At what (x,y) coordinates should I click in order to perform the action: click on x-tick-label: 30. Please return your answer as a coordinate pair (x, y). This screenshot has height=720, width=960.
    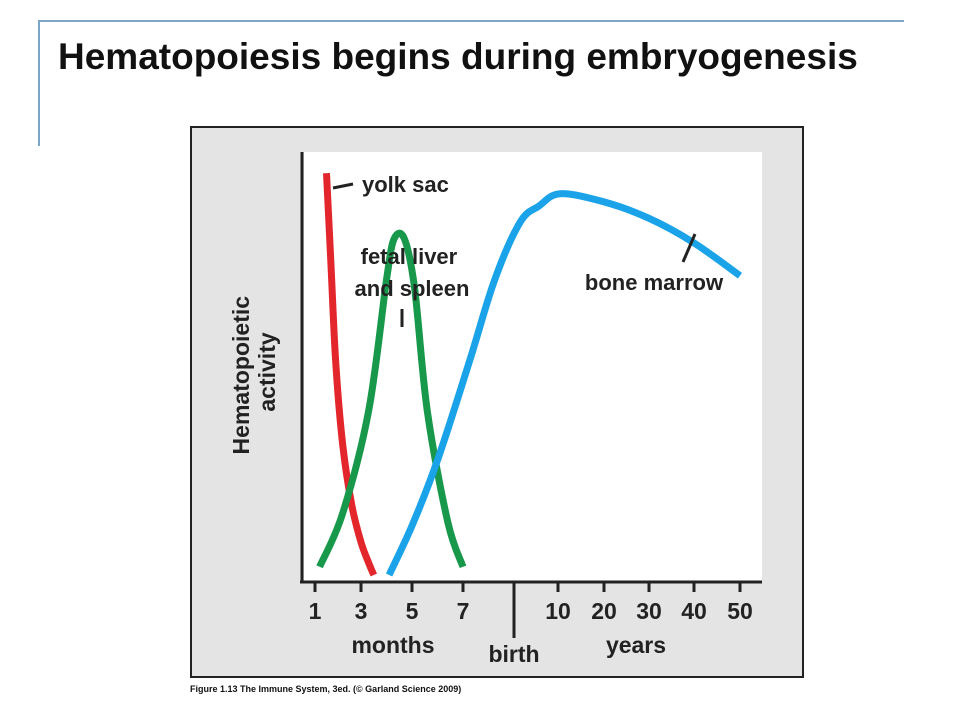
    Looking at the image, I should click on (649, 611).